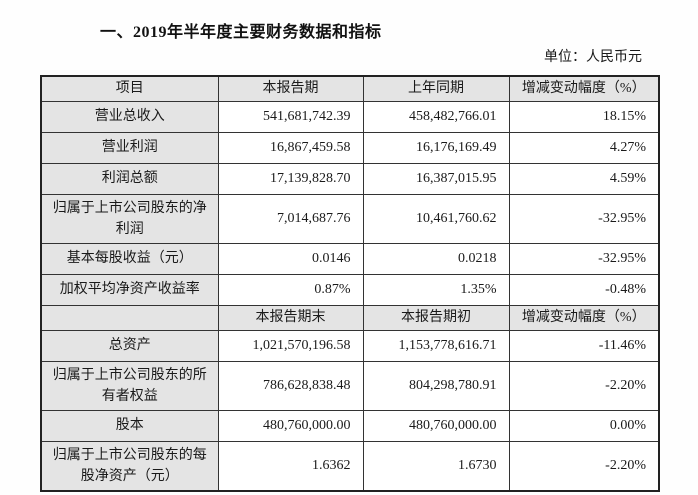 The width and height of the screenshot is (698, 495). I want to click on table-row: 营业利润 16,867,459.58 16,176,169.49 4.27%, so click(350, 147).